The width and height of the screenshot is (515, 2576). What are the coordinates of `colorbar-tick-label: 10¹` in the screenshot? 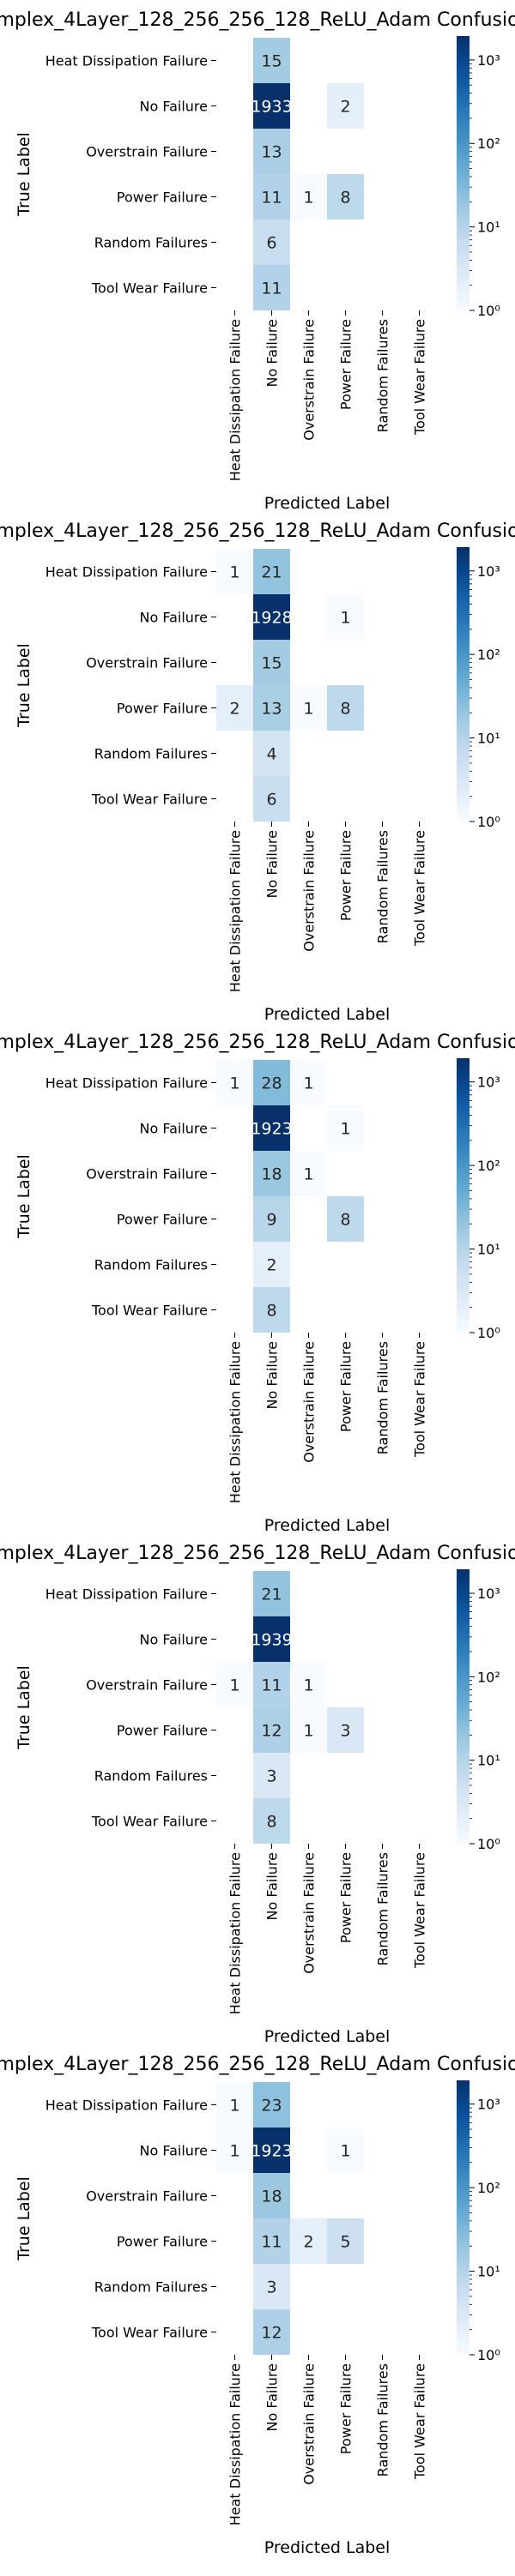 It's located at (488, 228).